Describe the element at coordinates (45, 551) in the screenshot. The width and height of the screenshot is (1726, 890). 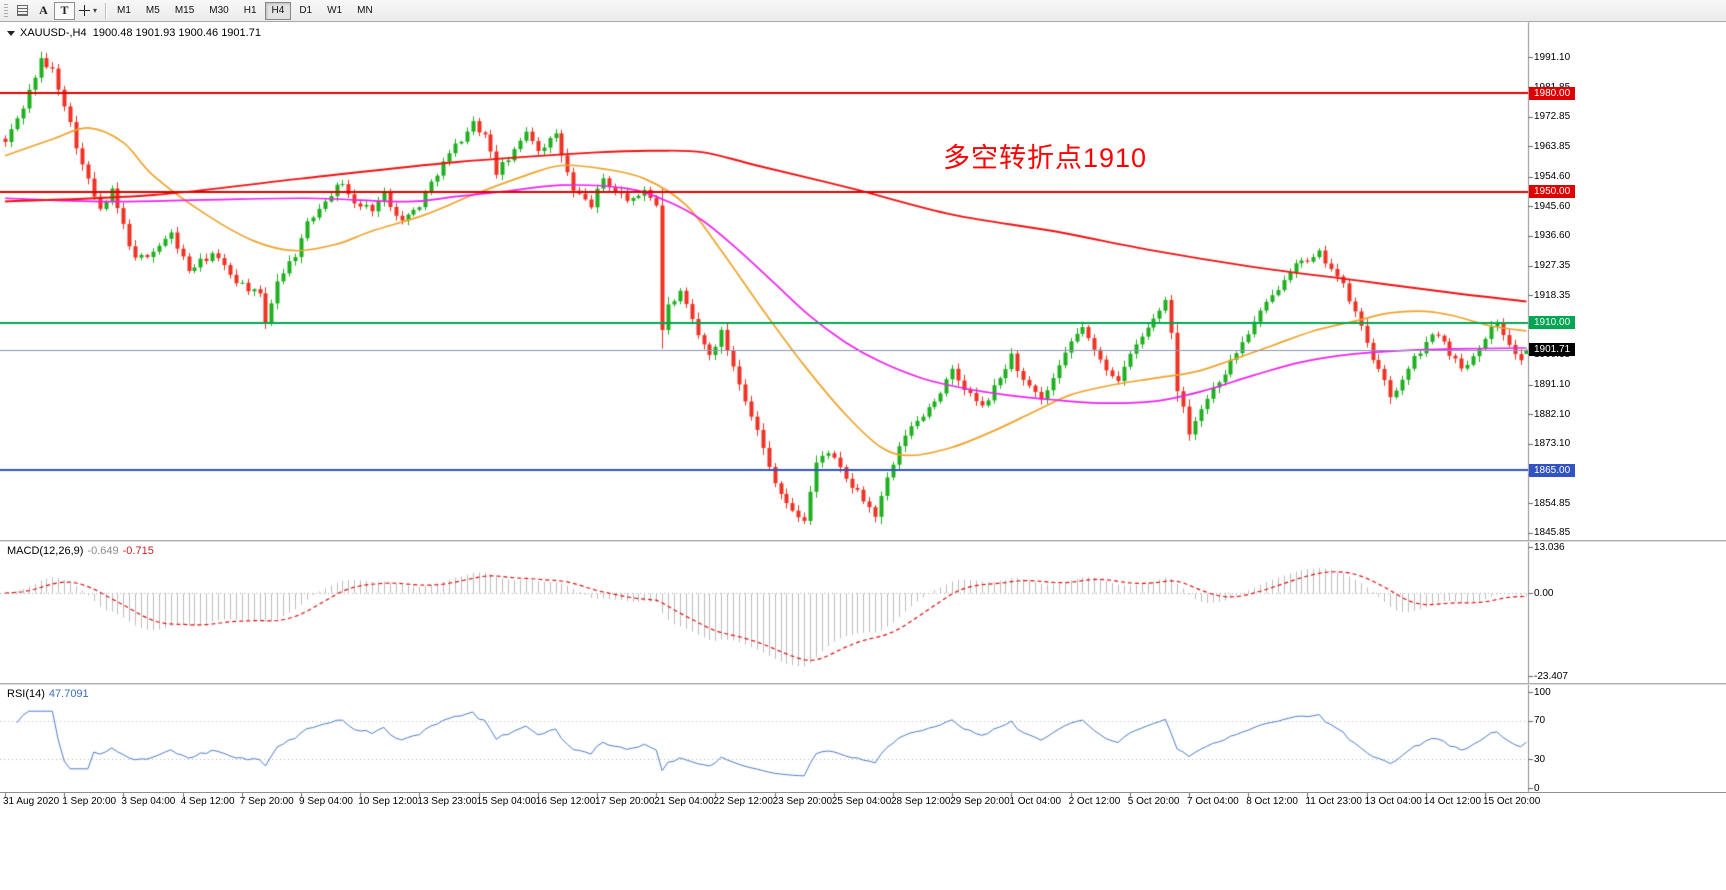
I see `macd-name: MACD(12,26,9)` at that location.